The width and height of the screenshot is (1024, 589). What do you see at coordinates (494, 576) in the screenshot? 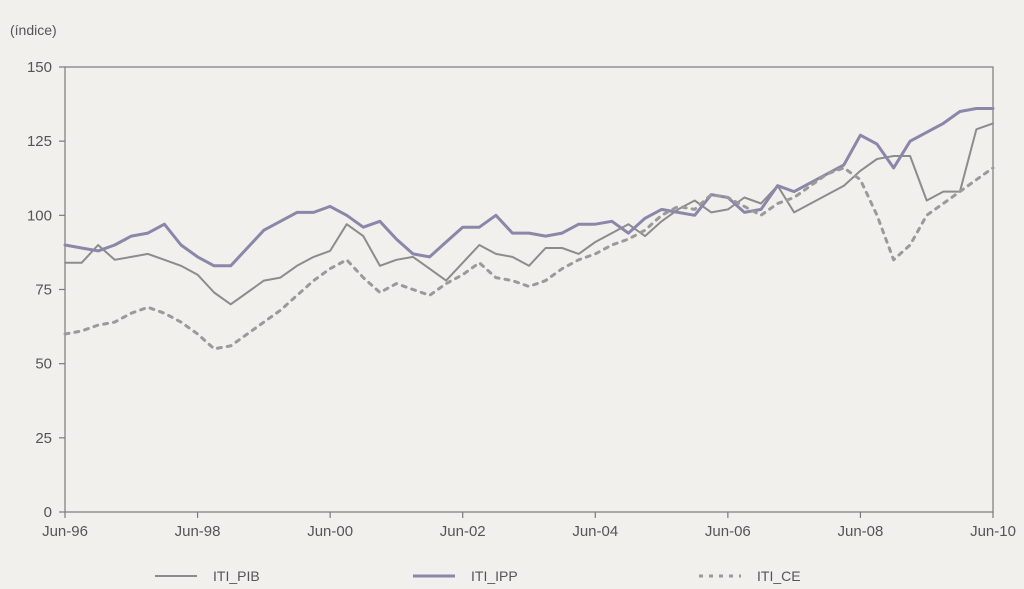
I see `legend-label: ITI_IPP` at bounding box center [494, 576].